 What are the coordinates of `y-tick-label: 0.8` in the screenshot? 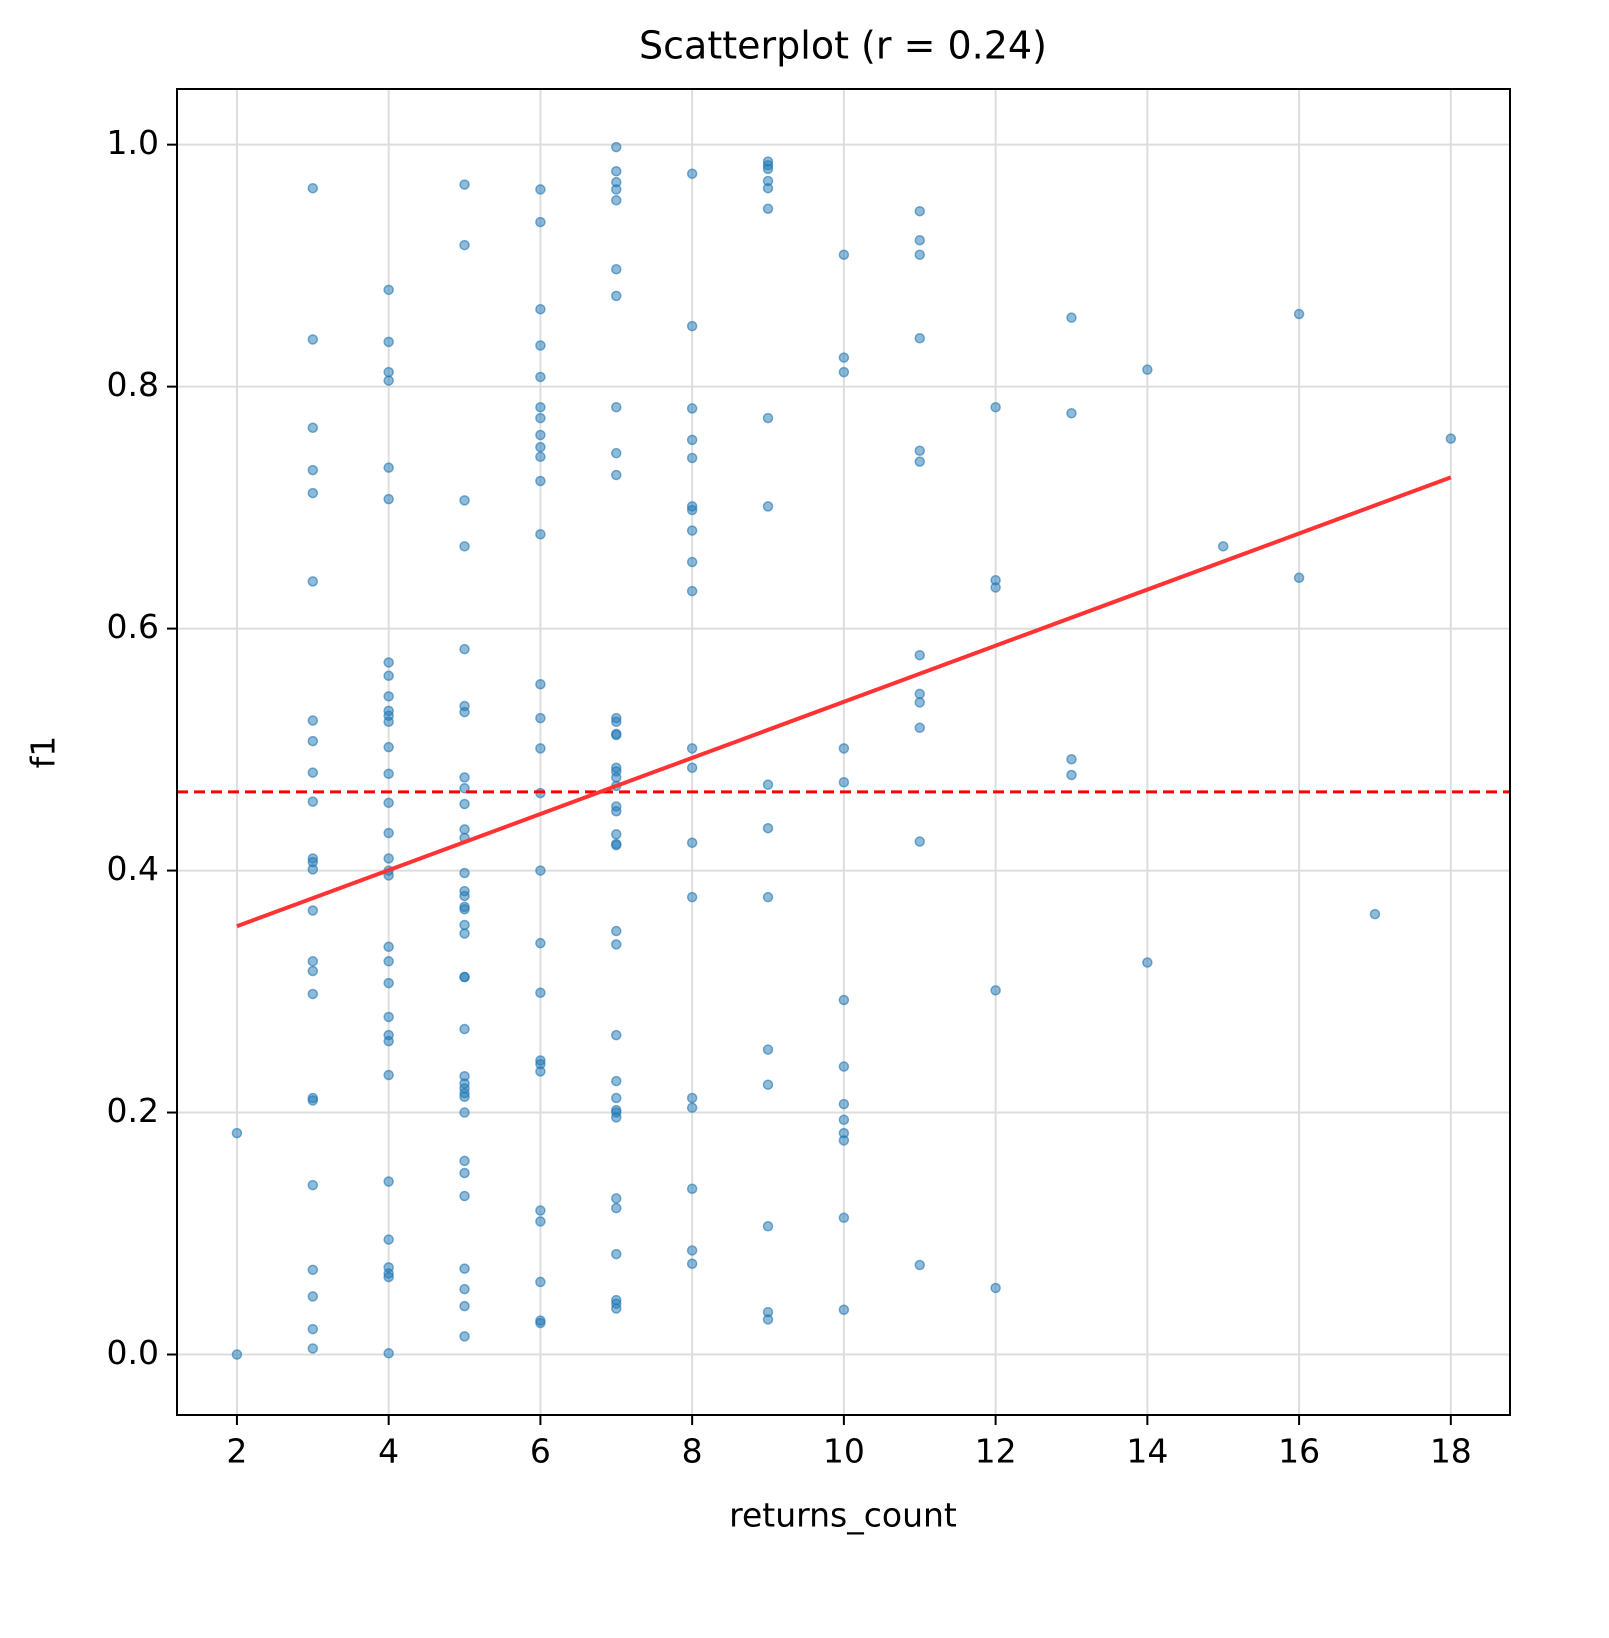 It's located at (133, 384).